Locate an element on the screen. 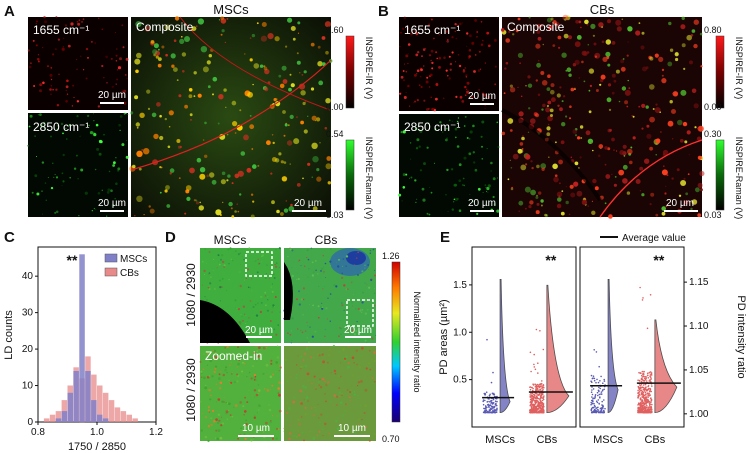 The width and height of the screenshot is (748, 453). panel-c-legend: MSCs CBs is located at coordinates (125, 266).